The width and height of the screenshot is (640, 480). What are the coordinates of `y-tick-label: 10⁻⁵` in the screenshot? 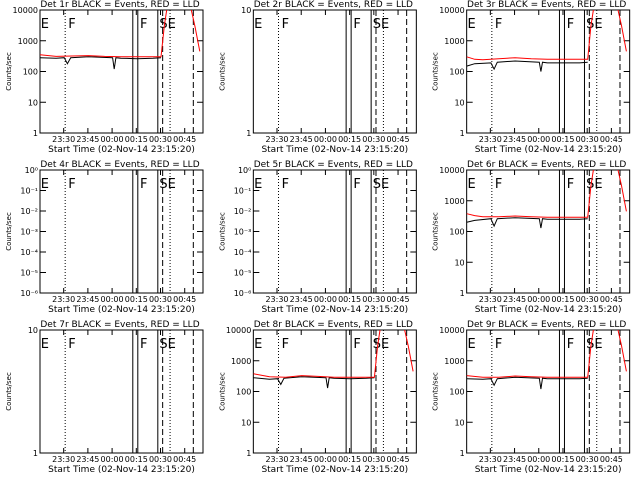 It's located at (29, 273).